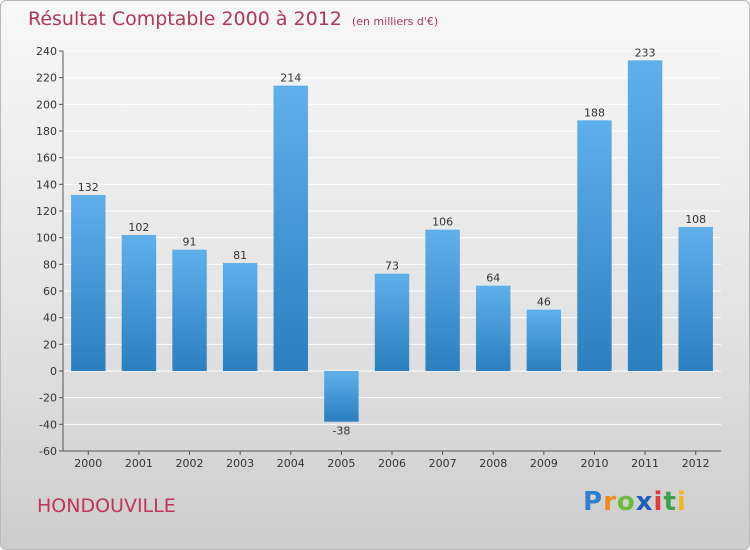  I want to click on y-tick-label: 40, so click(50, 318).